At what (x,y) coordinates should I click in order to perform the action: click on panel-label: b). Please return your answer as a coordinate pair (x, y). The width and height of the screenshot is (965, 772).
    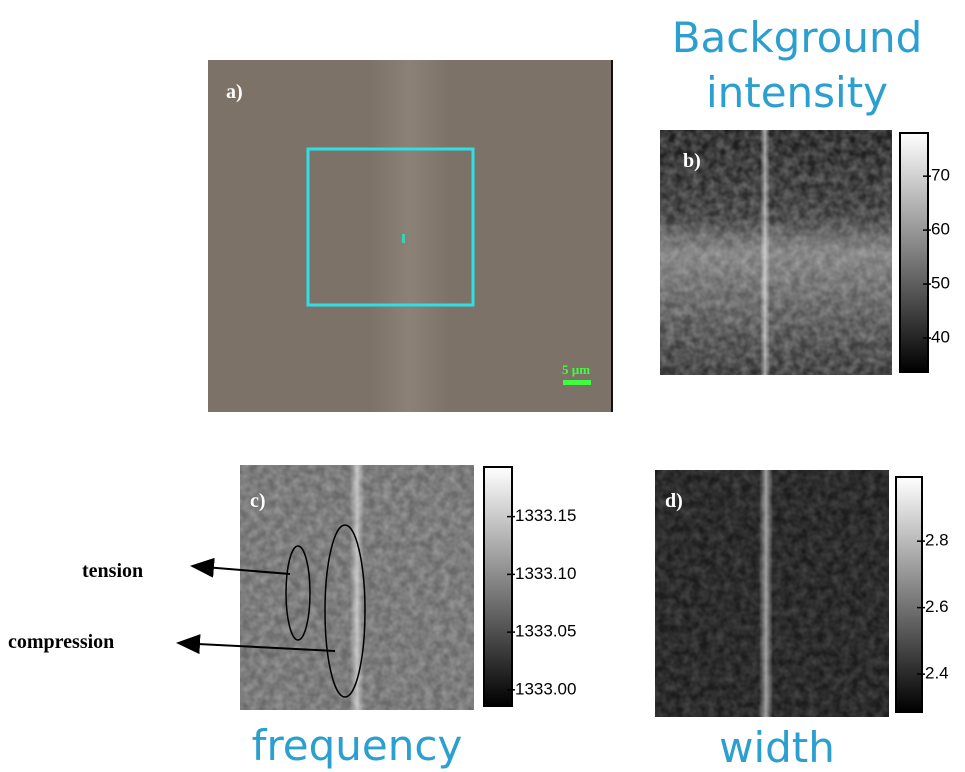
    Looking at the image, I should click on (692, 161).